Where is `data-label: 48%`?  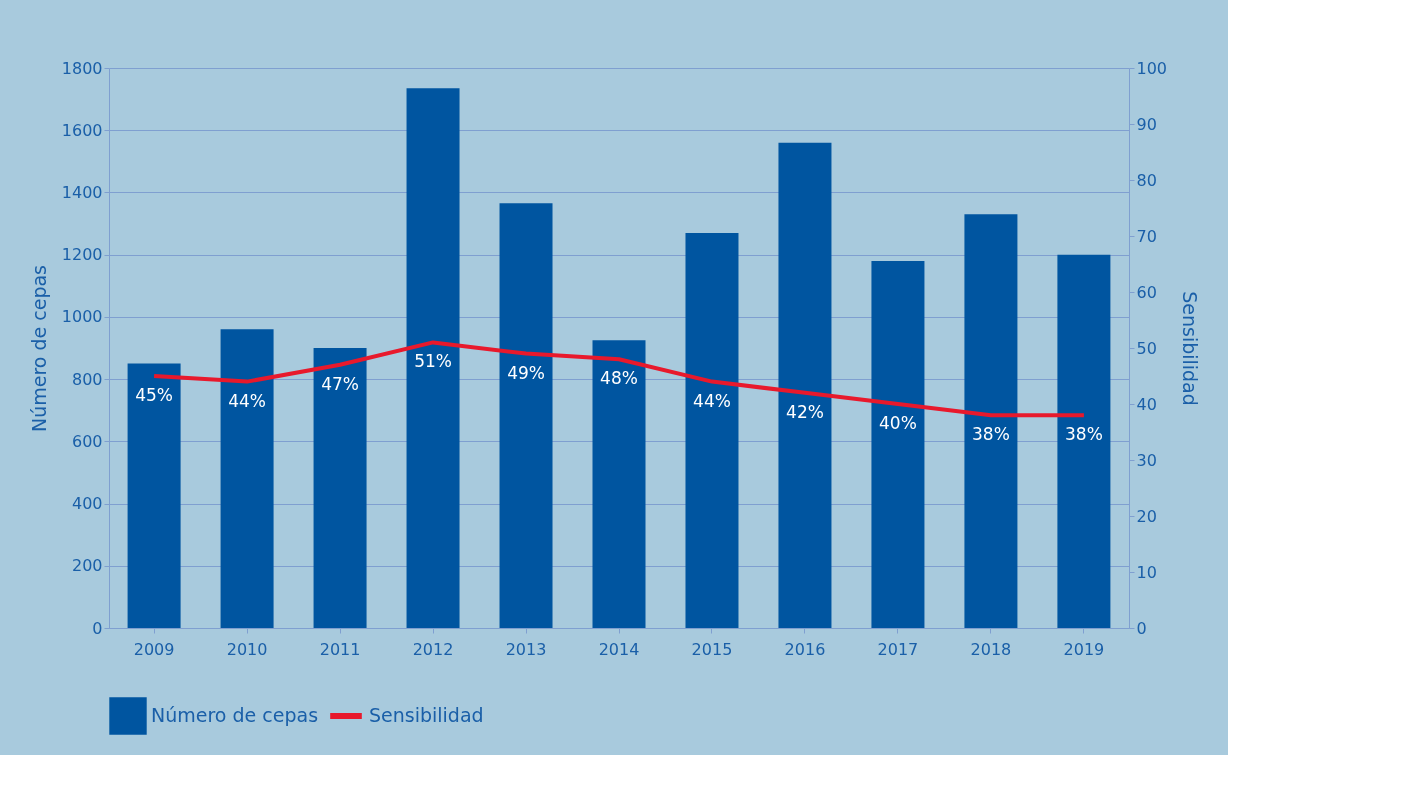 data-label: 48% is located at coordinates (619, 378).